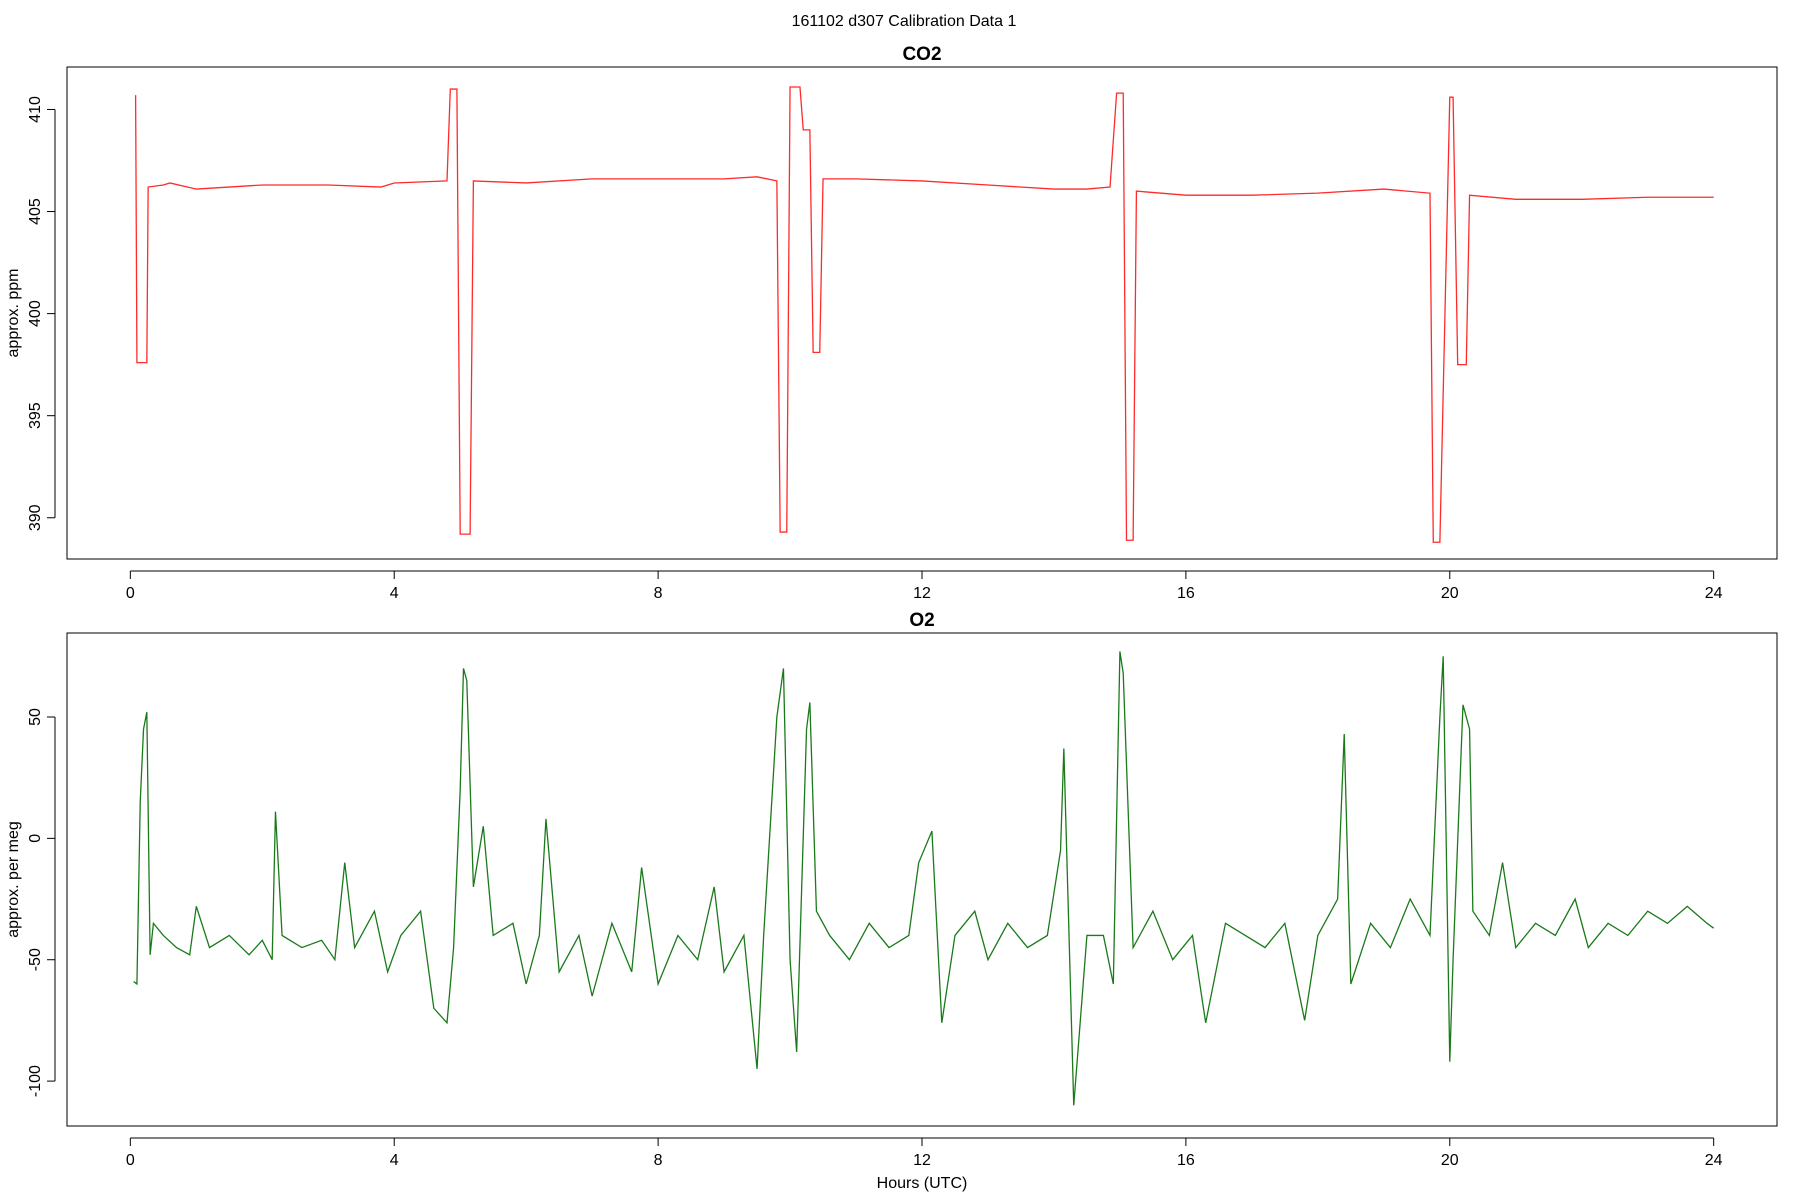 Image resolution: width=1800 pixels, height=1200 pixels. I want to click on y-tick-label: 400, so click(35, 313).